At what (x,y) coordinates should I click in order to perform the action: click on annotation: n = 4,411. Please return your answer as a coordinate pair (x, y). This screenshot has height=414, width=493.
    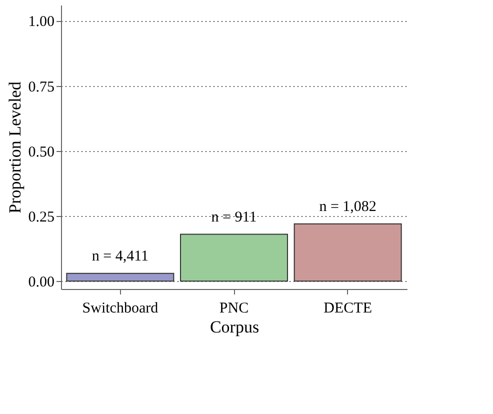
    Looking at the image, I should click on (120, 256).